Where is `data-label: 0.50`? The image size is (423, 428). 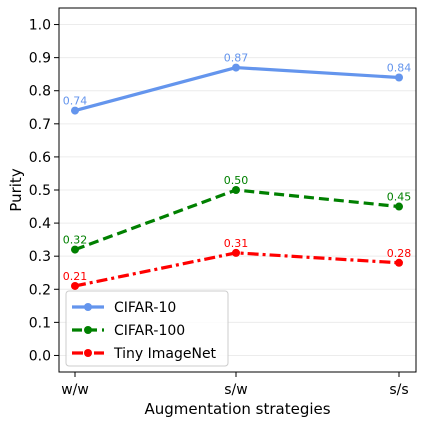
data-label: 0.50 is located at coordinates (236, 180).